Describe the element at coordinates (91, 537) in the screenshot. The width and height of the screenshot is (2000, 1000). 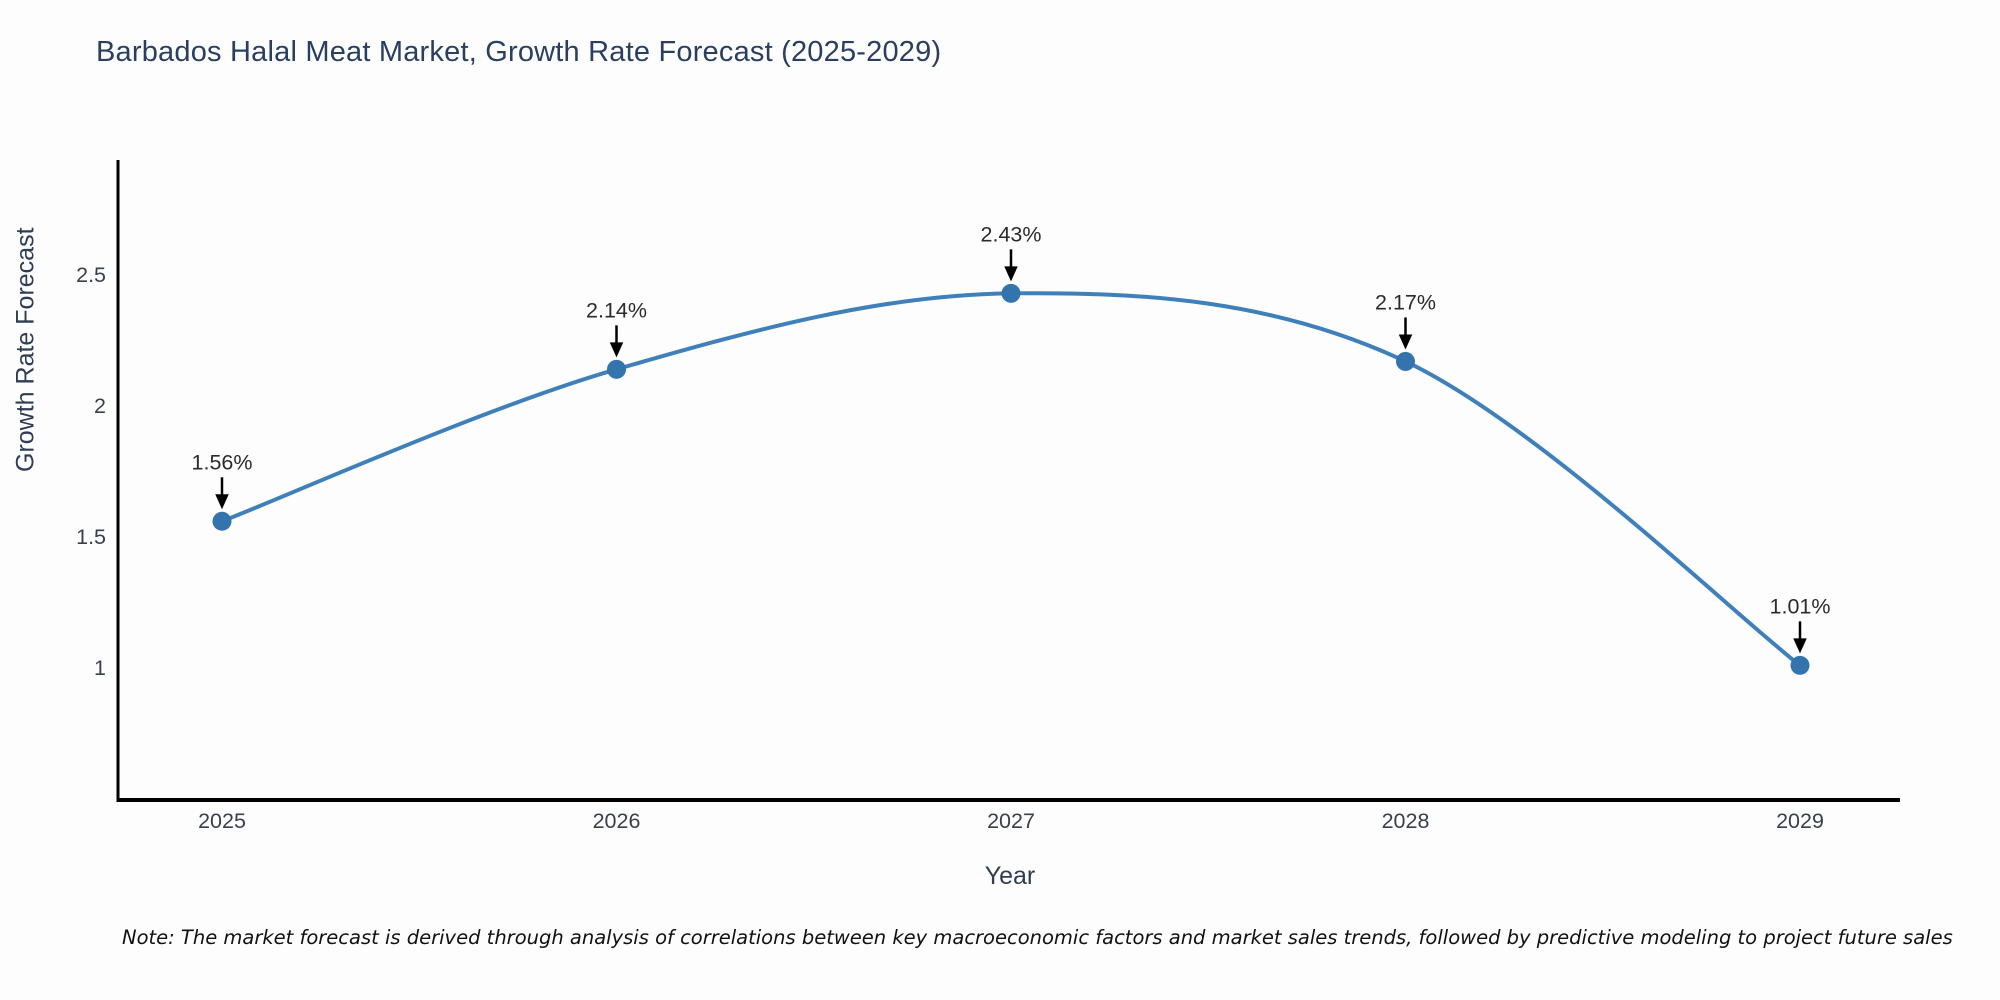
I see `y-tick-label: 1.5` at that location.